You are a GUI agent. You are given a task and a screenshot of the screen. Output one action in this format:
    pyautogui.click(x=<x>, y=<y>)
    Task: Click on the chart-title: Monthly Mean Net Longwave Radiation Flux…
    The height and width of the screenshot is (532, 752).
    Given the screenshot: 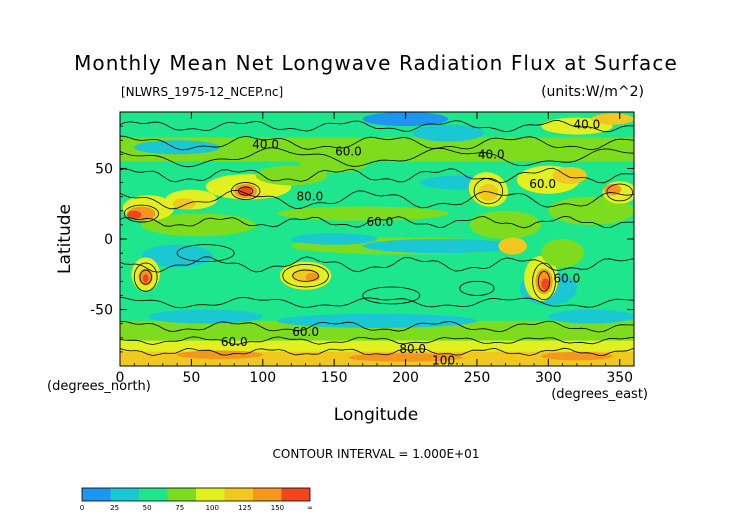 What is the action you would take?
    pyautogui.click(x=376, y=63)
    